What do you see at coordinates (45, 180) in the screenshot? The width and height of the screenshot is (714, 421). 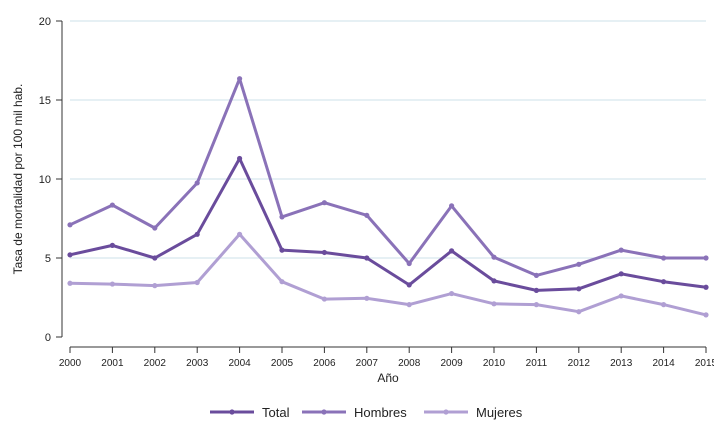 I see `y-tick-label: 10` at bounding box center [45, 180].